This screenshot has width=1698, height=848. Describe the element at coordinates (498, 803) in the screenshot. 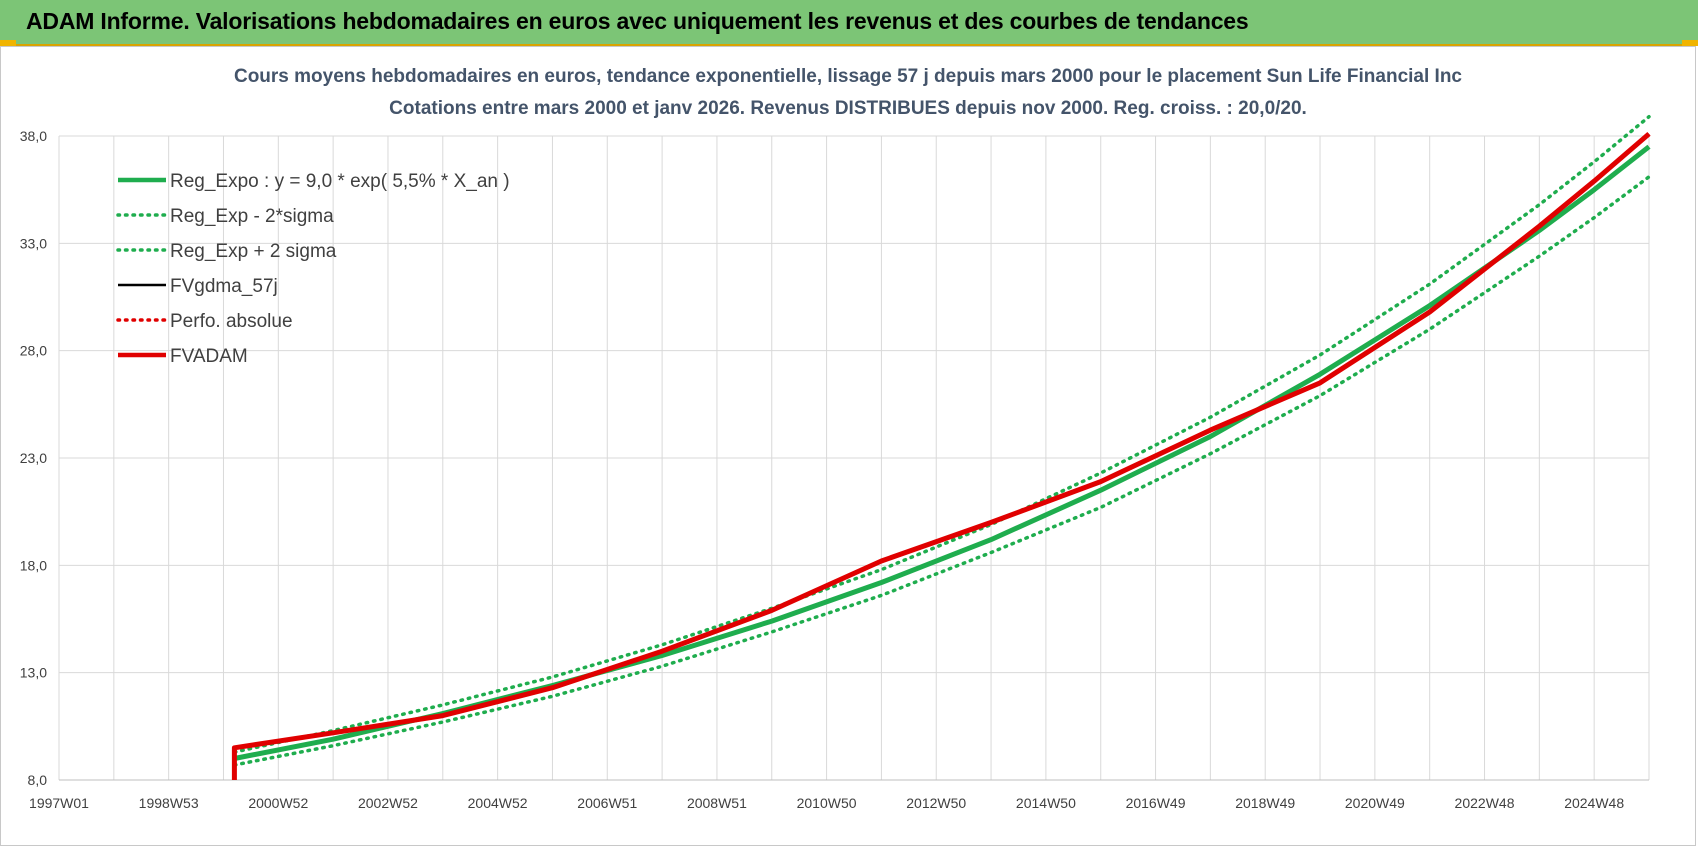

I see `x-tick-label: 2004W52` at that location.